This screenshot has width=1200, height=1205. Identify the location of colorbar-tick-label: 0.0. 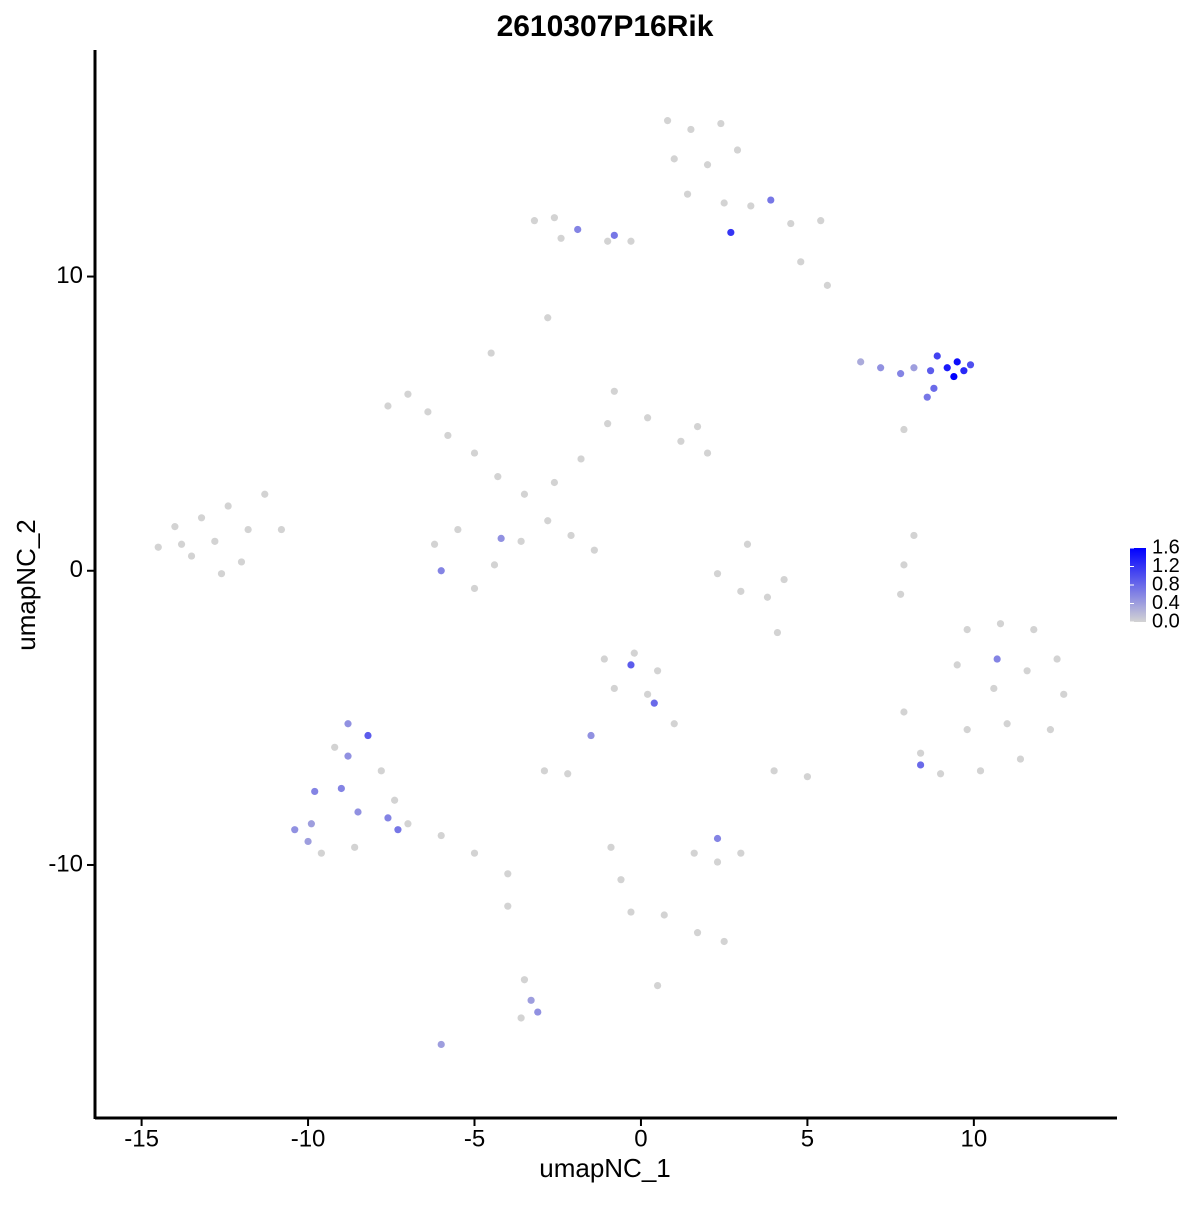
(1166, 621).